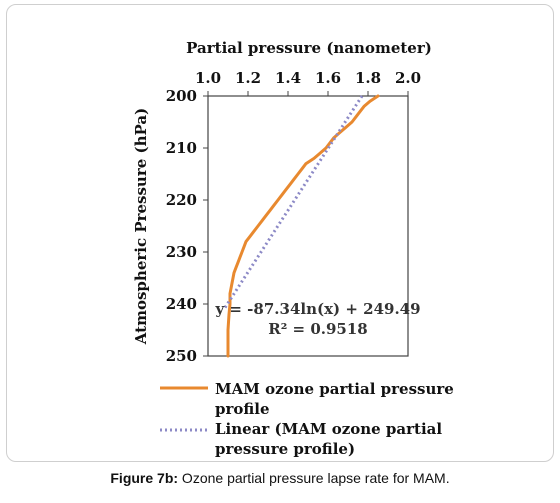 This screenshot has width=560, height=503. What do you see at coordinates (309, 48) in the screenshot?
I see `chart-title: Partial pressure (nanometer)` at bounding box center [309, 48].